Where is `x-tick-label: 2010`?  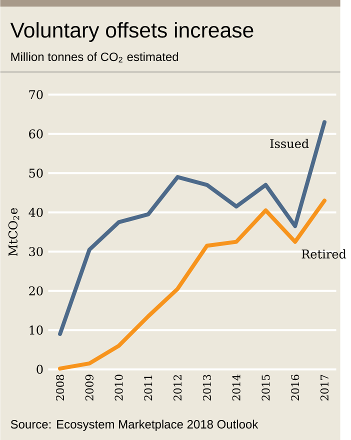 x-tick-label: 2010 is located at coordinates (118, 387).